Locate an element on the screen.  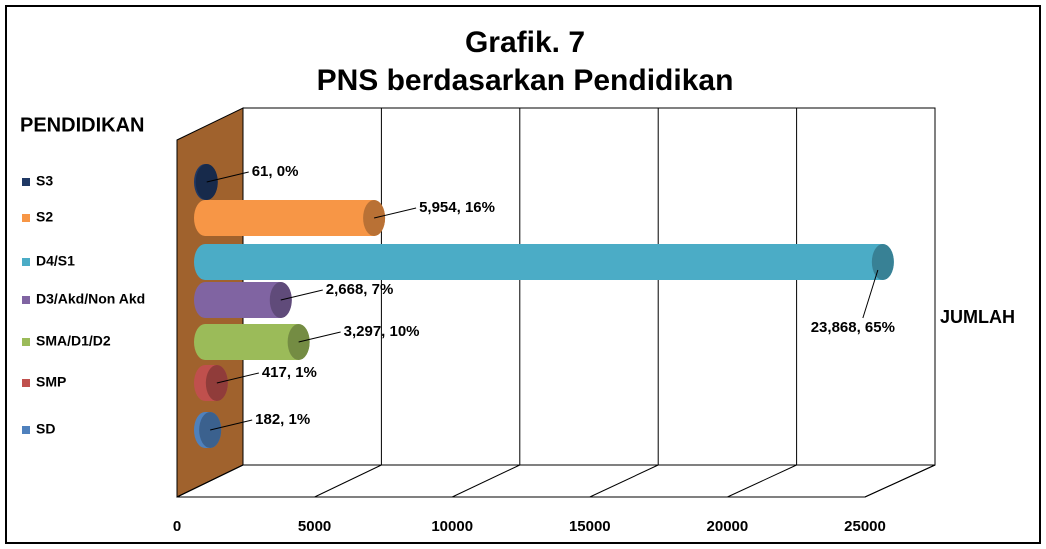
data-label: 182, 1% is located at coordinates (282, 419).